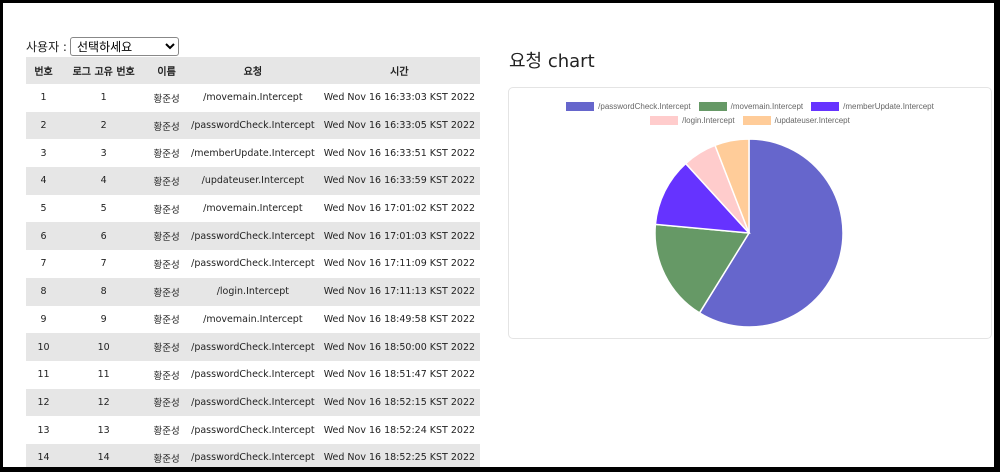 The width and height of the screenshot is (1000, 472). I want to click on user-select: 선택하세요, so click(124, 46).